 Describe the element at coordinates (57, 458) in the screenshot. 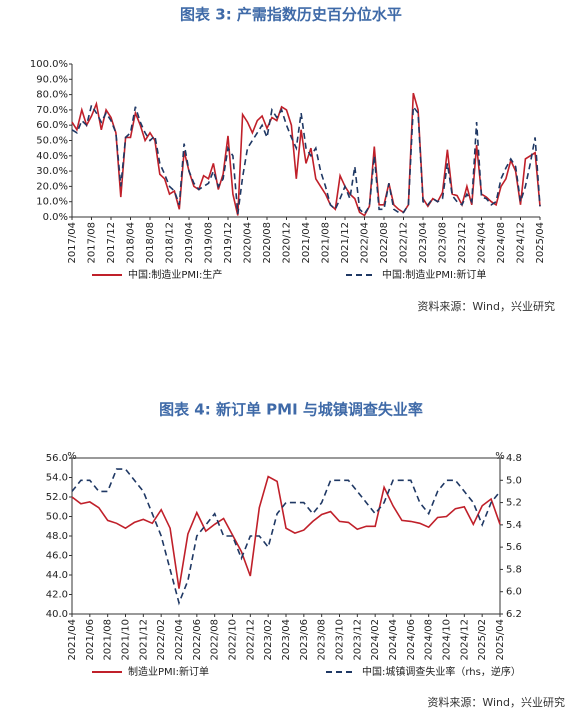

I see `y-tick-label: 56.0` at that location.